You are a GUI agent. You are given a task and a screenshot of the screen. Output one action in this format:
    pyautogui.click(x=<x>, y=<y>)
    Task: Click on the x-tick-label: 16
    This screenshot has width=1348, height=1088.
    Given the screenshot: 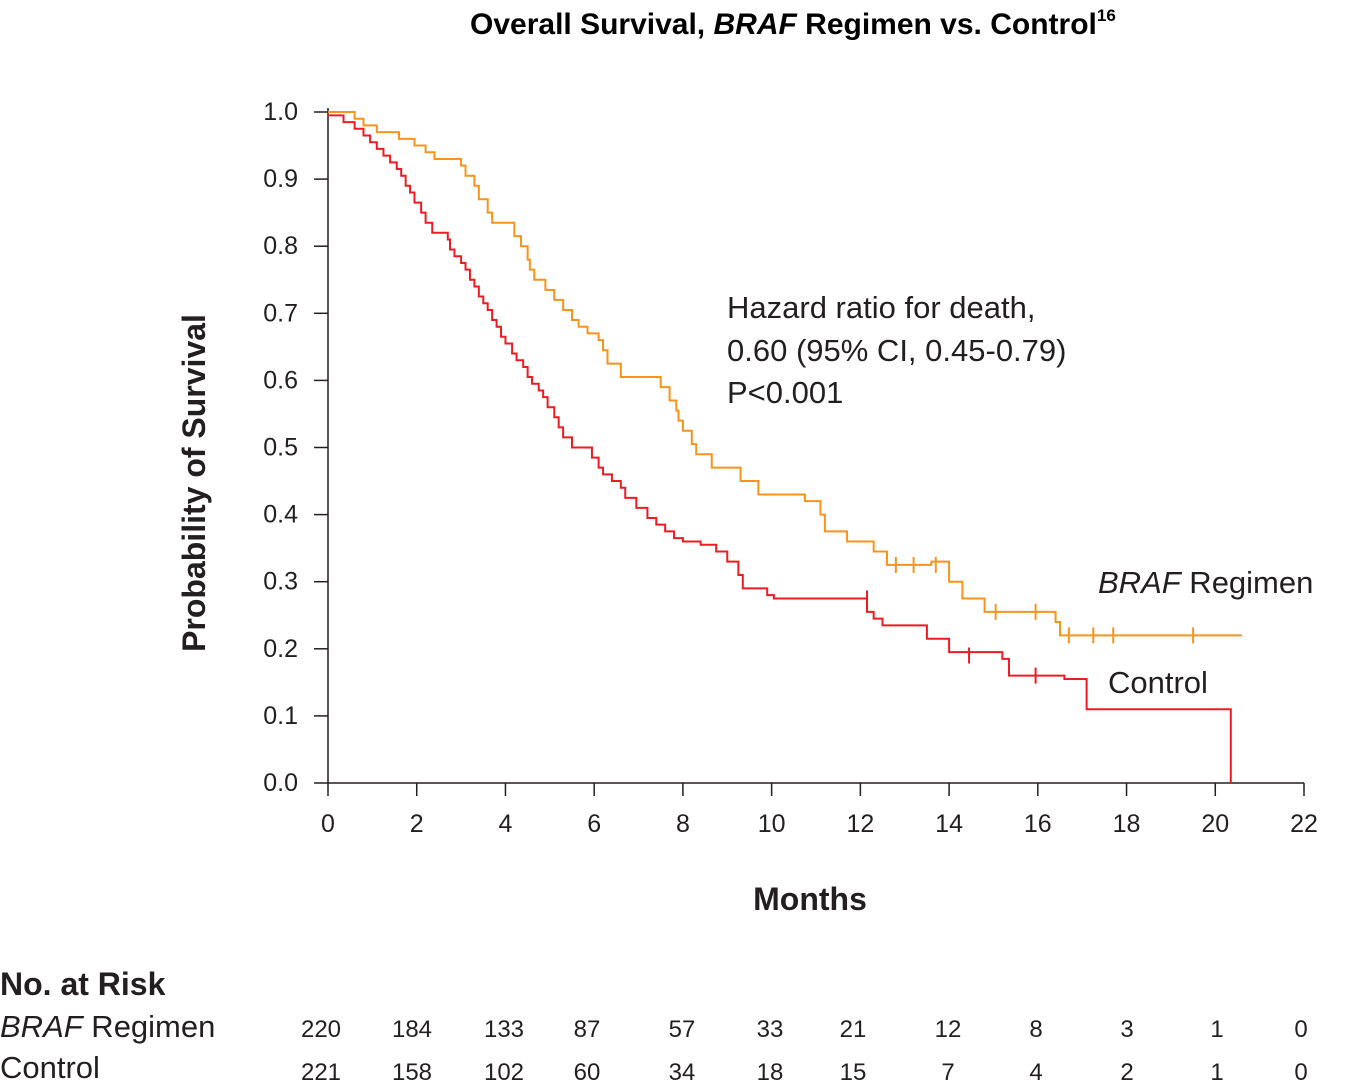 What is the action you would take?
    pyautogui.click(x=1038, y=824)
    